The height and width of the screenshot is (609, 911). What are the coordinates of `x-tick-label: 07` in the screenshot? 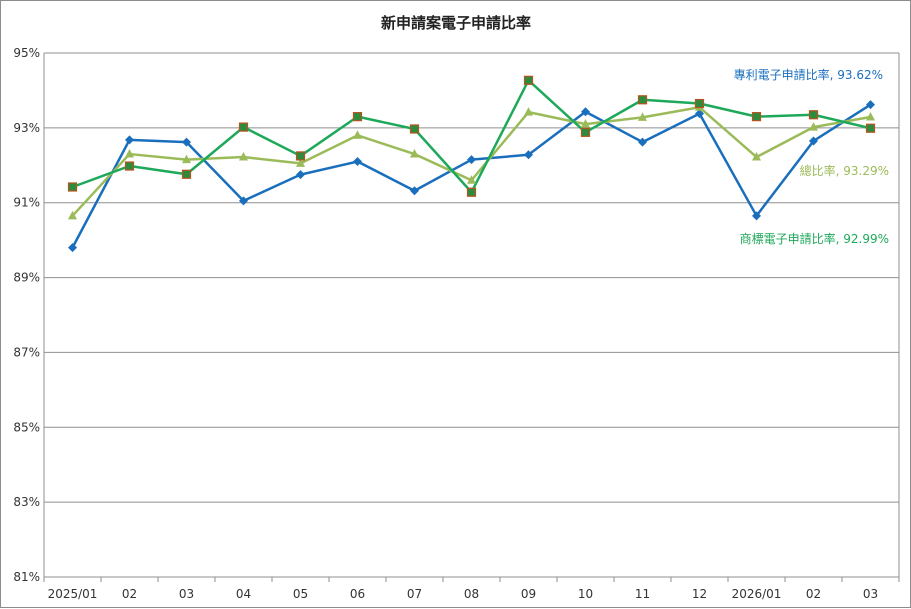 It's located at (414, 594).